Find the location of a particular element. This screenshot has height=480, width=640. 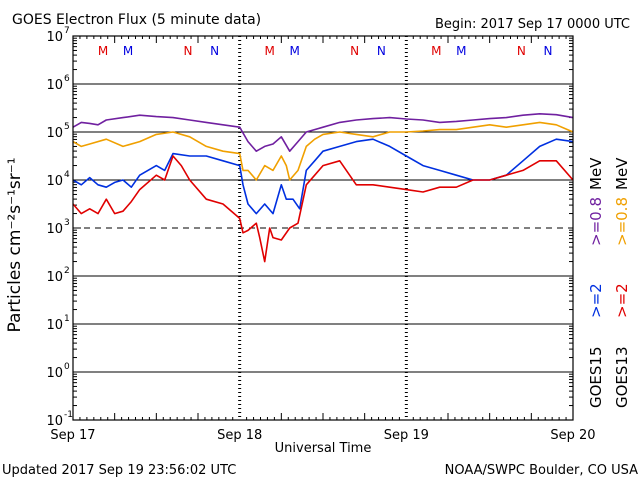

legend-goes15: GOES15 is located at coordinates (596, 377).